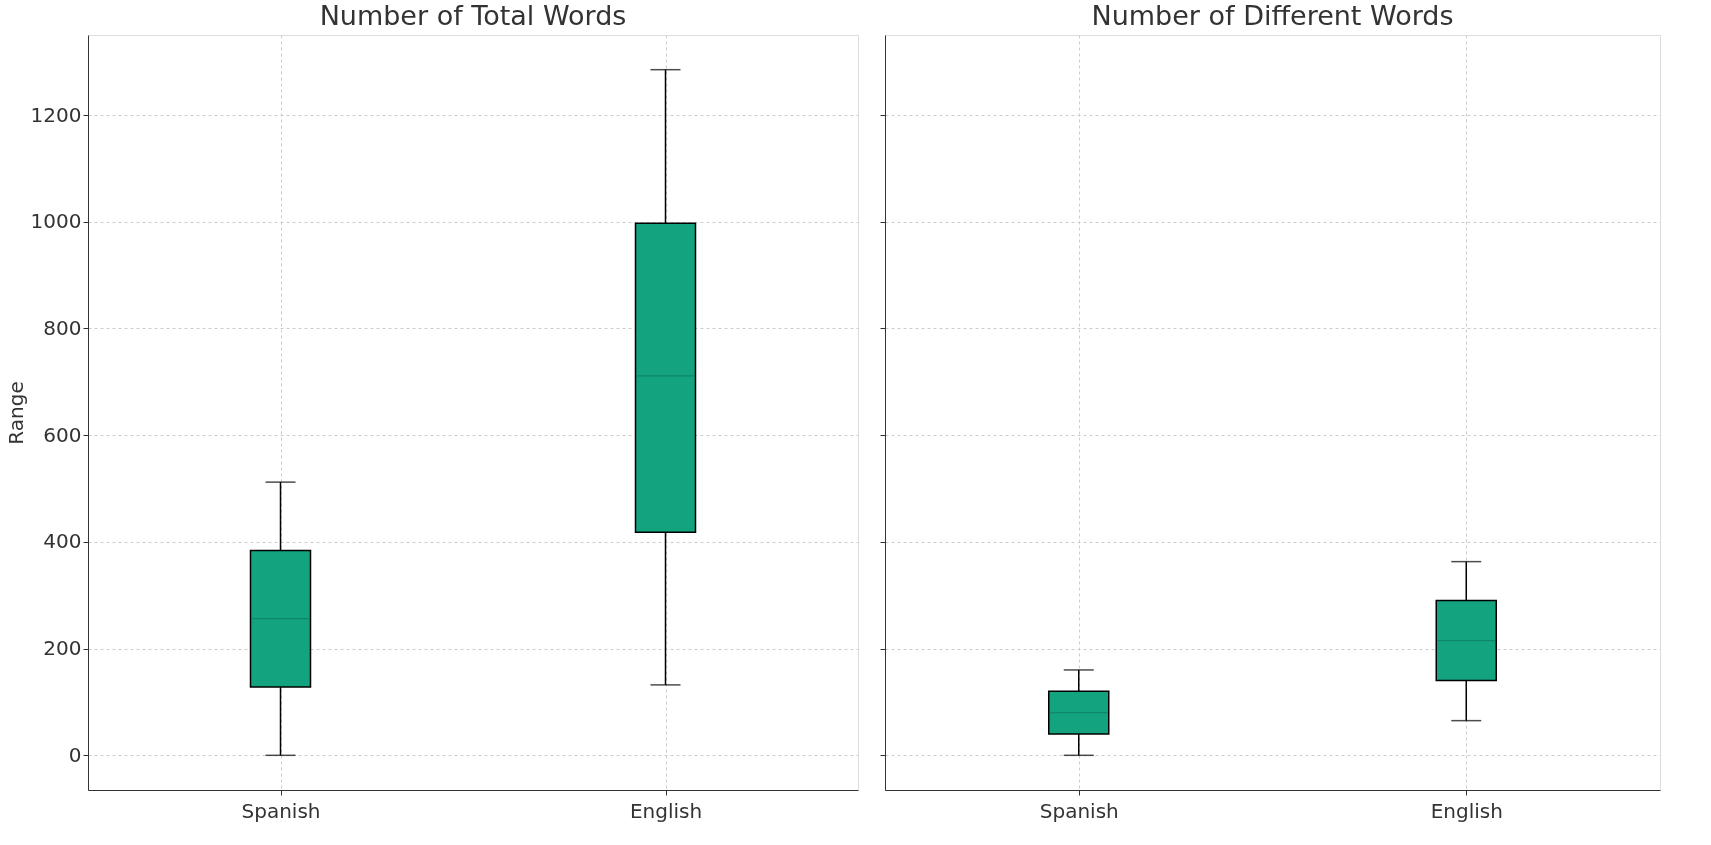  What do you see at coordinates (56, 114) in the screenshot?
I see `y-tick-label: 1200` at bounding box center [56, 114].